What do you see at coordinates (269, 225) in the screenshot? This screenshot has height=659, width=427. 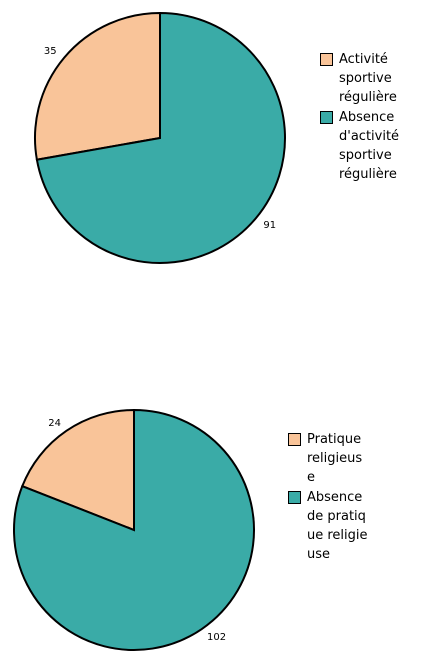 I see `value-label: 91` at bounding box center [269, 225].